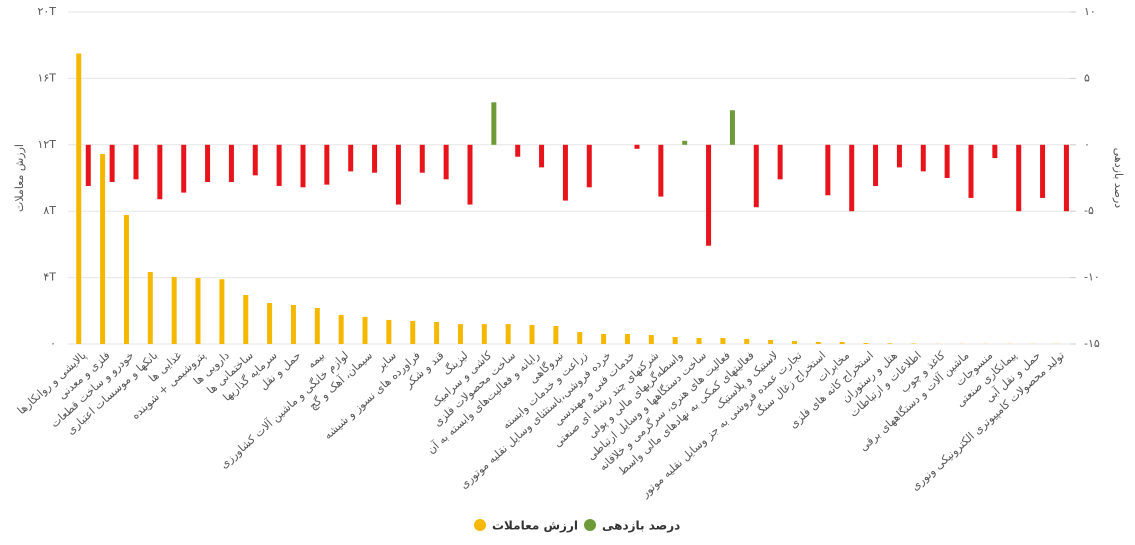  Describe the element at coordinates (46, 77) in the screenshot. I see `y-tick-label: ۱۶T` at that location.